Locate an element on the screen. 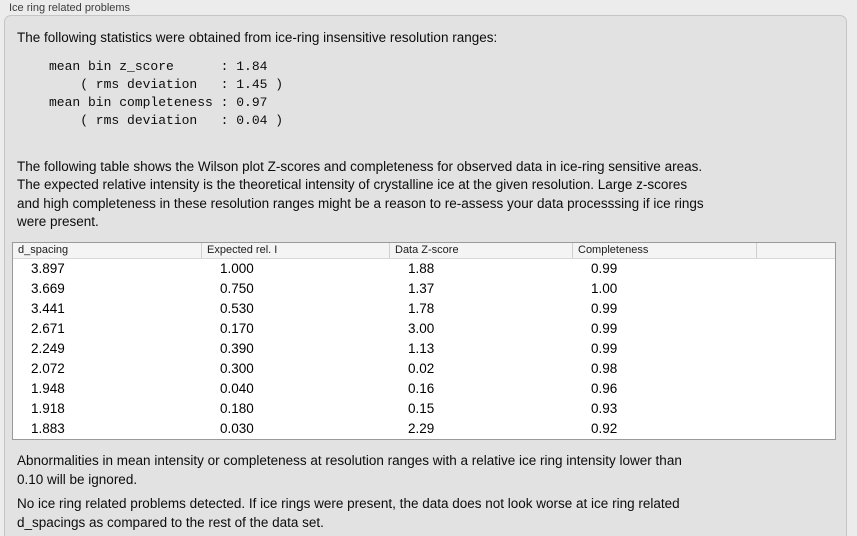  cell-completeness: 0.92 is located at coordinates (604, 428).